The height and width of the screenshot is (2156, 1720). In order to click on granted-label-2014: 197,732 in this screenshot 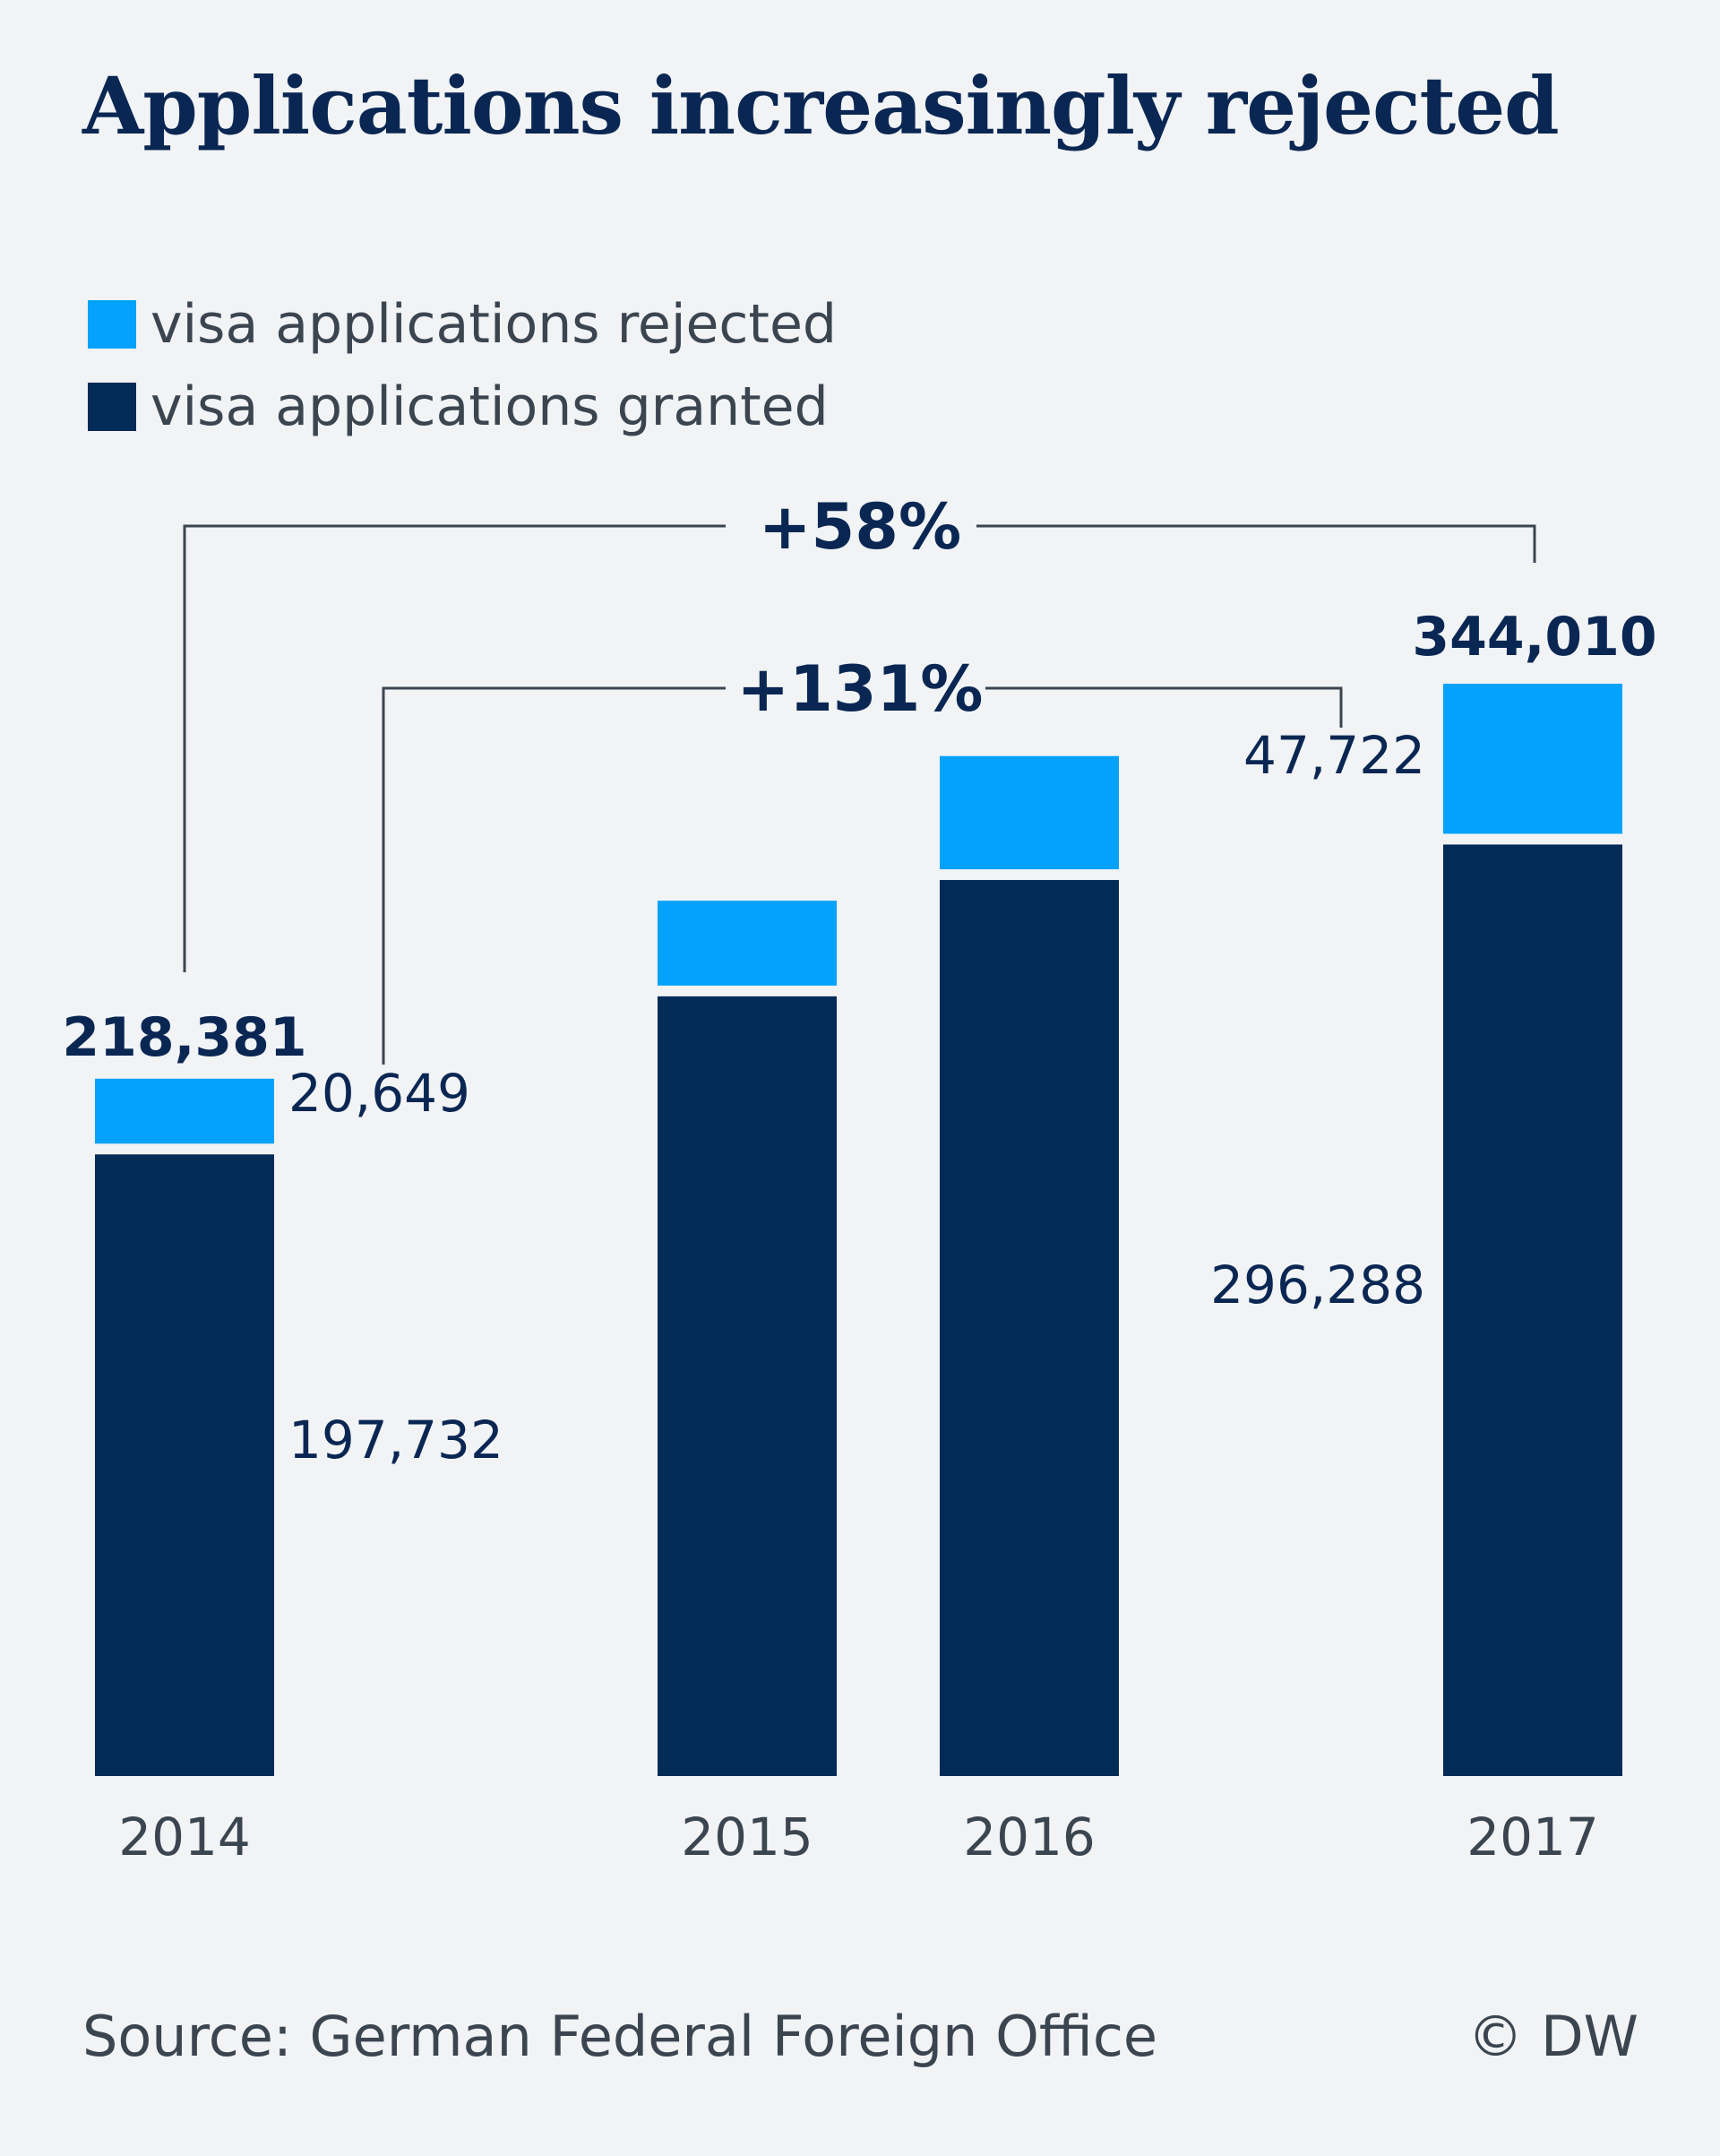, I will do `click(395, 1440)`.